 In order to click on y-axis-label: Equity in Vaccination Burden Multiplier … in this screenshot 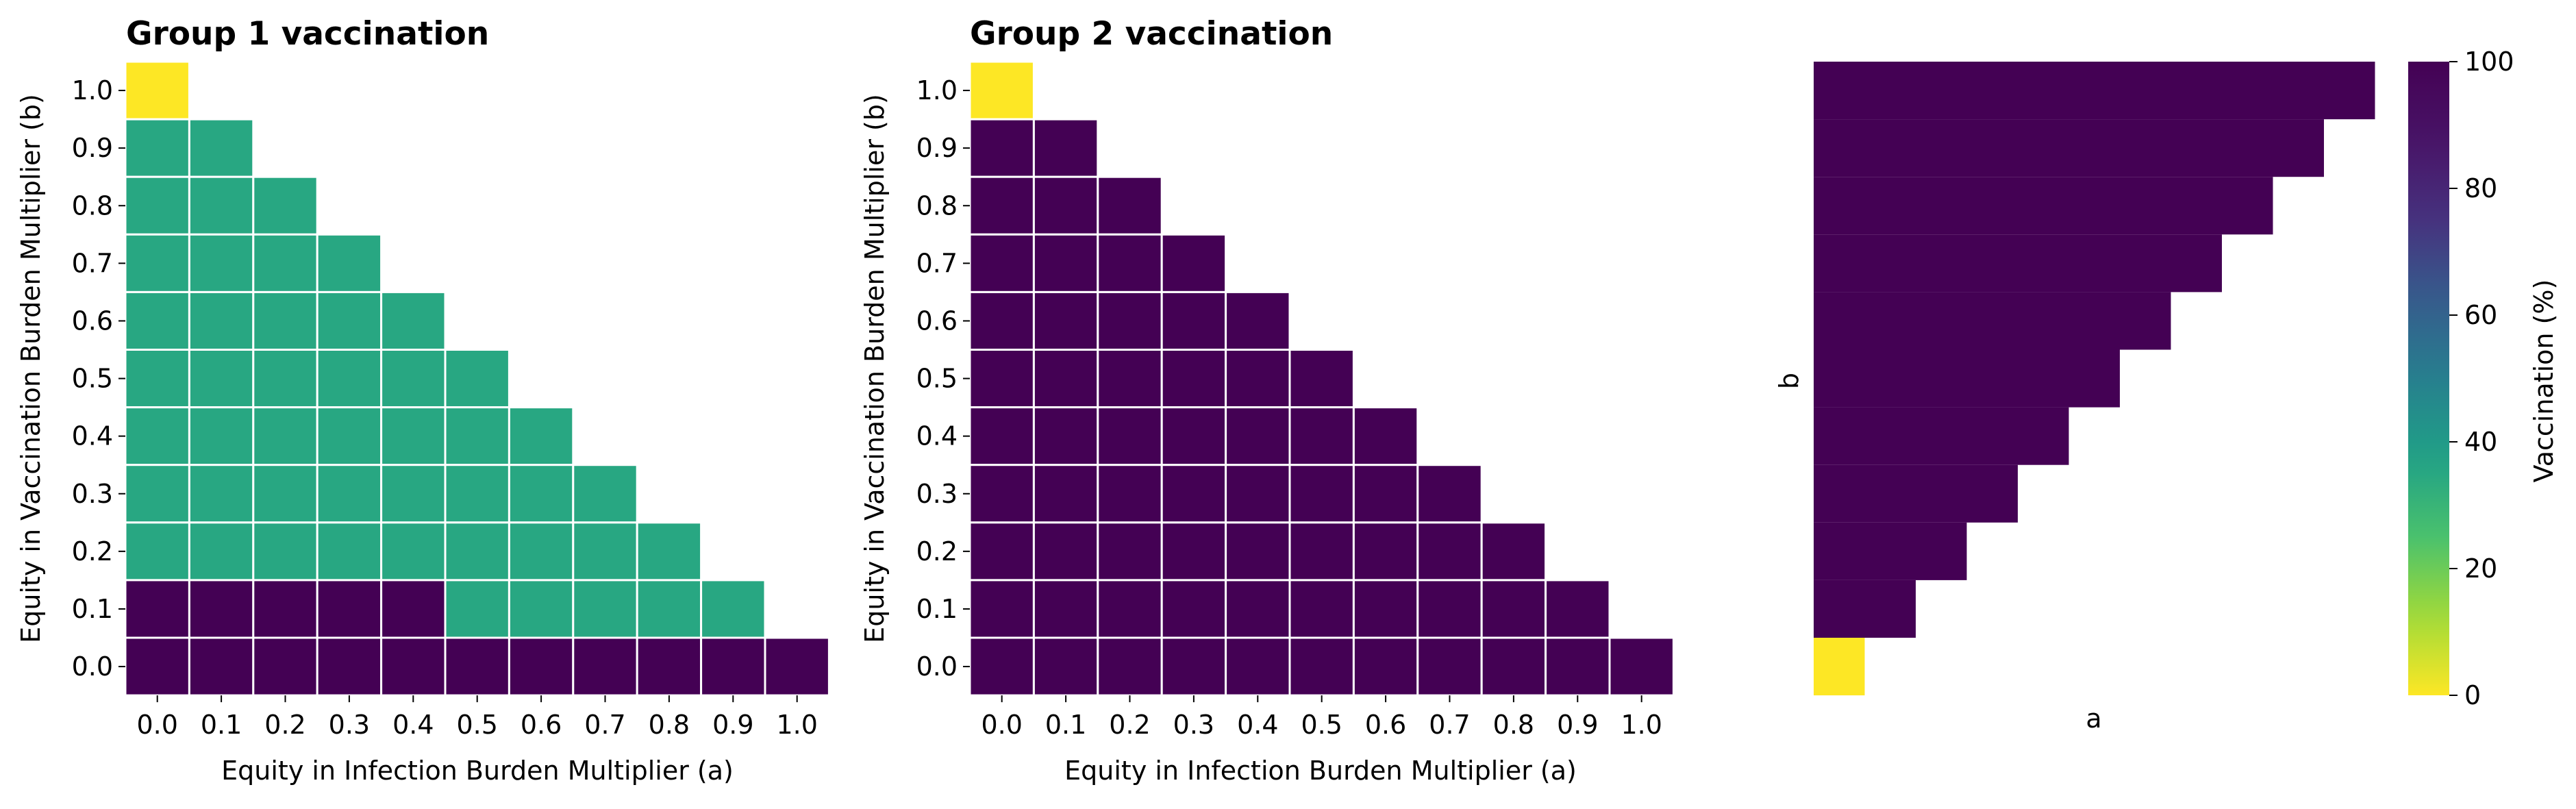, I will do `click(875, 368)`.